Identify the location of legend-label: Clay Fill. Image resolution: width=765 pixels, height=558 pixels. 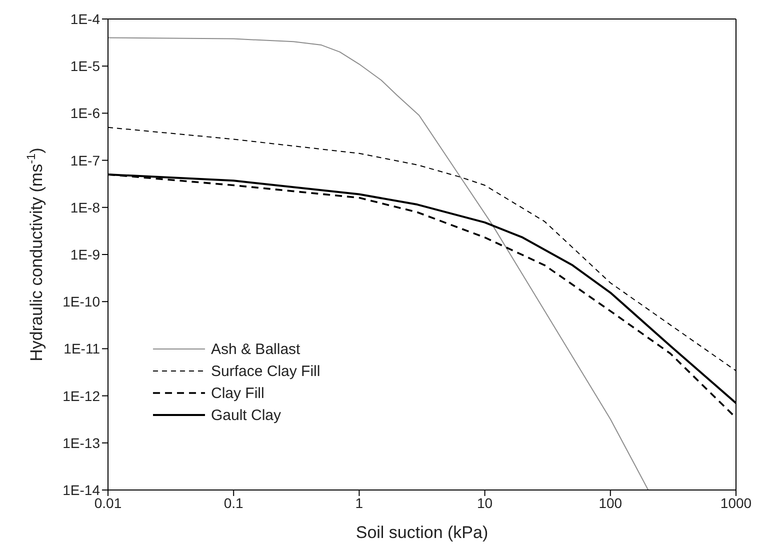
(237, 393).